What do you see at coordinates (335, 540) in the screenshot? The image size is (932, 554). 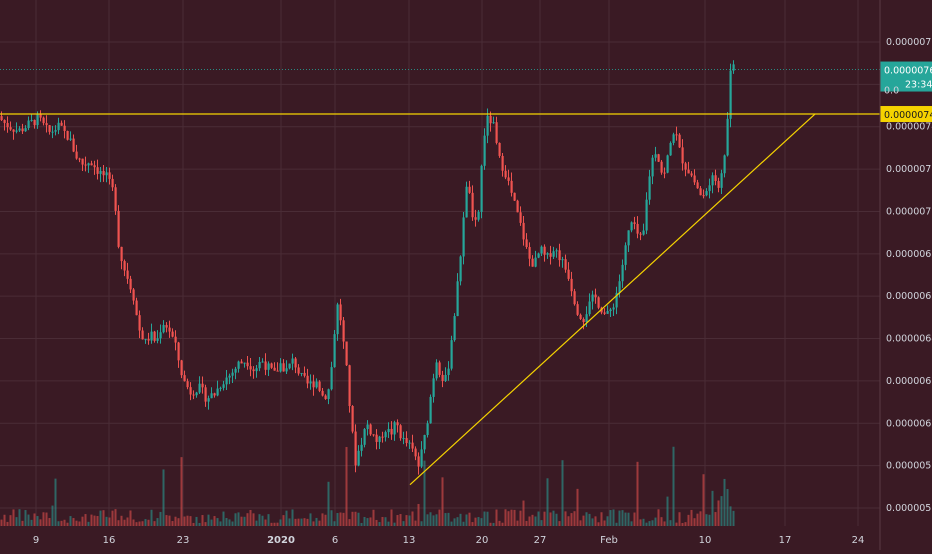 I see `time-axis-tick-label: 6` at bounding box center [335, 540].